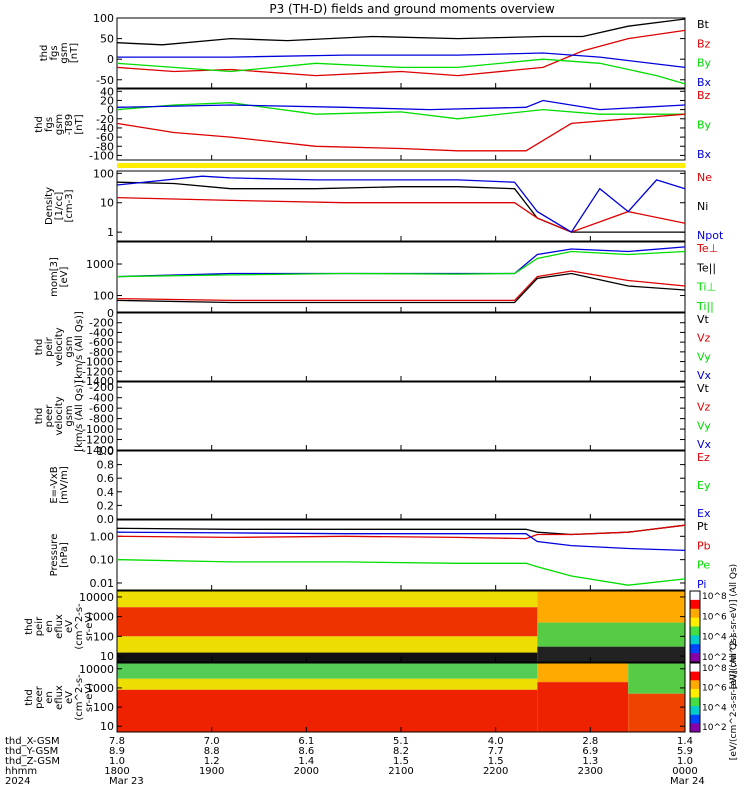 The image size is (750, 800). Describe the element at coordinates (101, 419) in the screenshot. I see `y-tick-label: -800` at that location.